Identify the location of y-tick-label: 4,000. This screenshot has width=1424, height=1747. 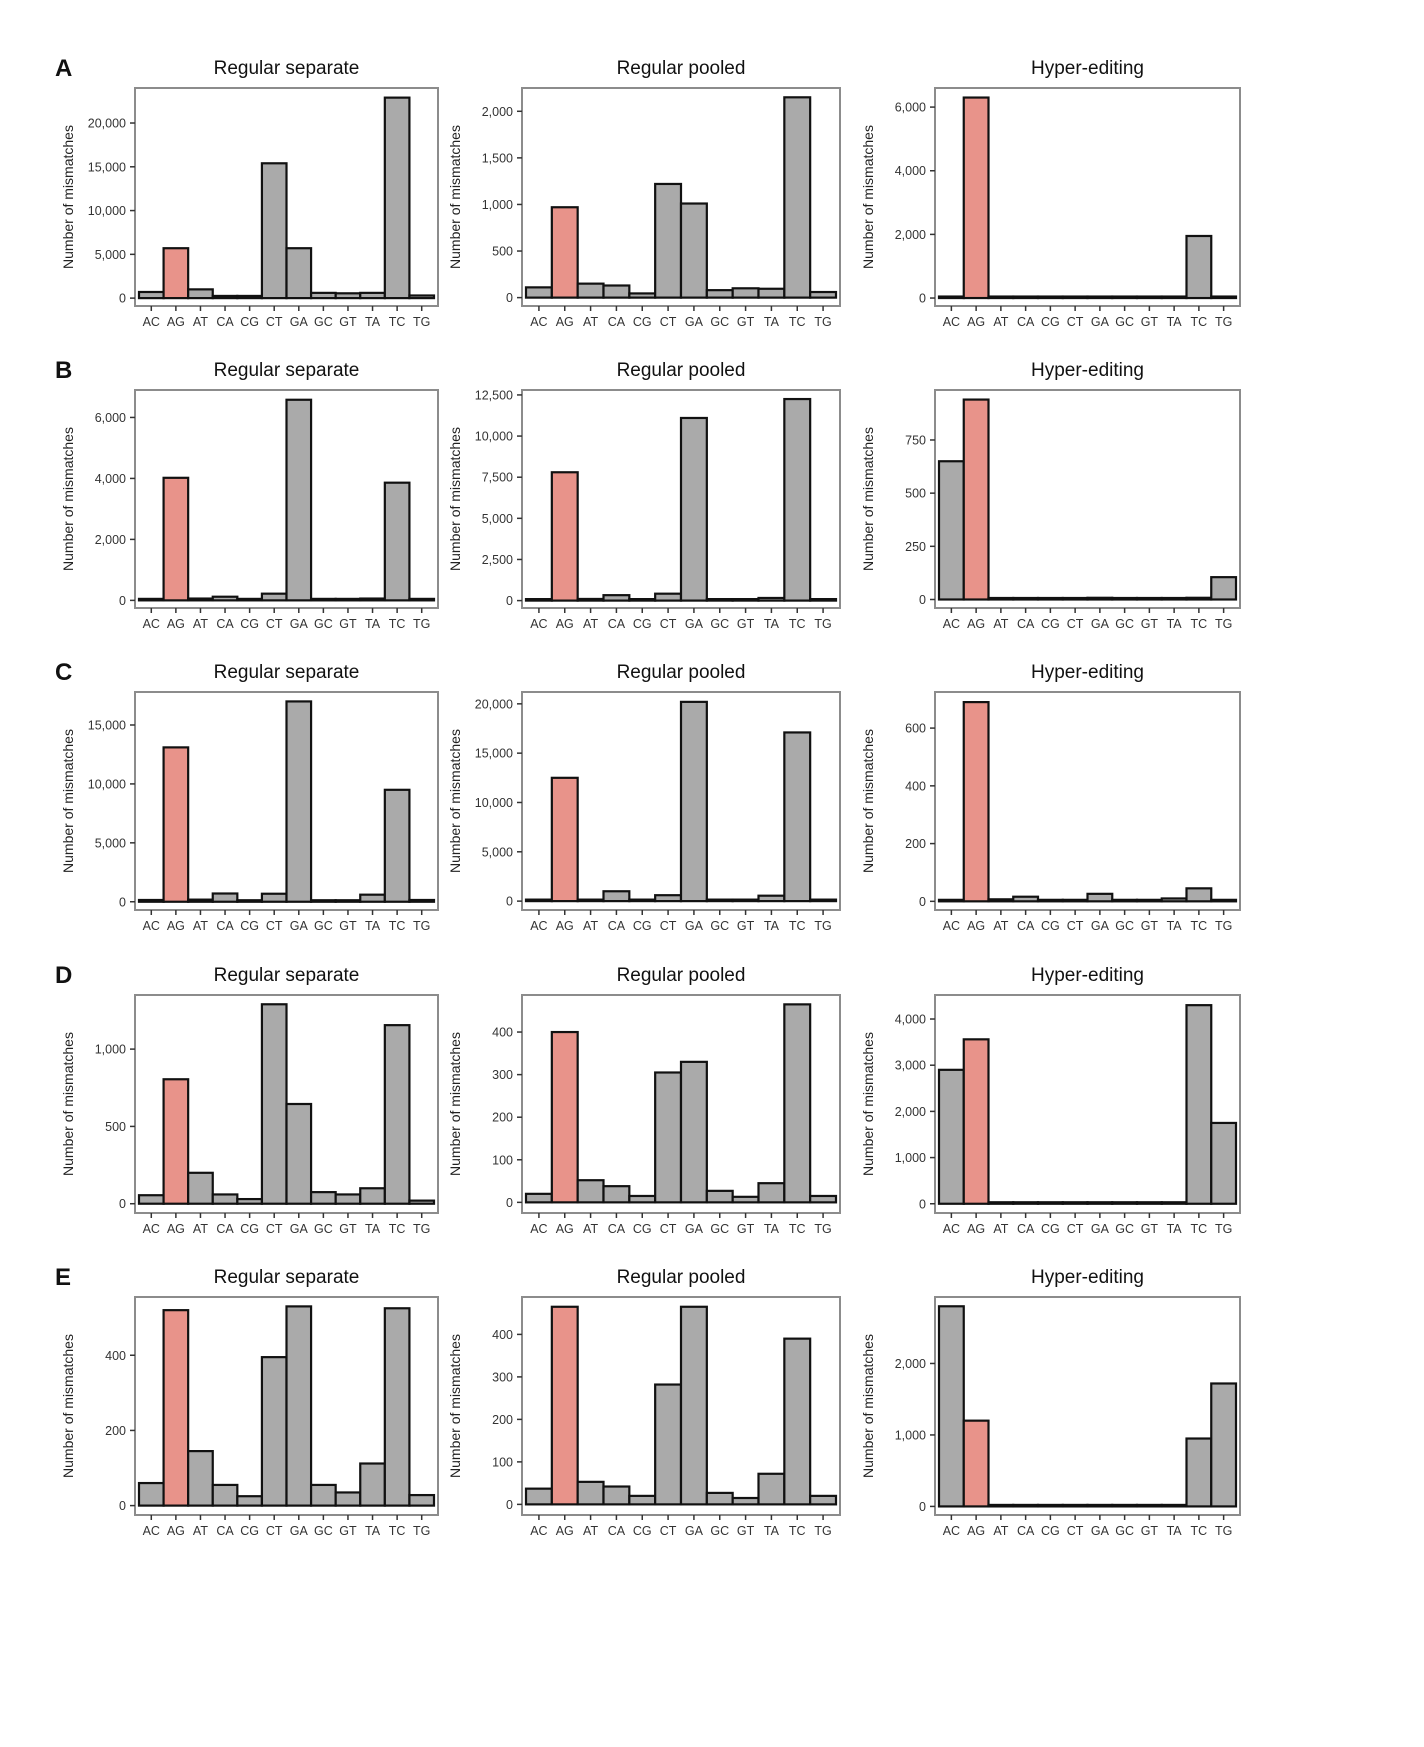
(910, 171).